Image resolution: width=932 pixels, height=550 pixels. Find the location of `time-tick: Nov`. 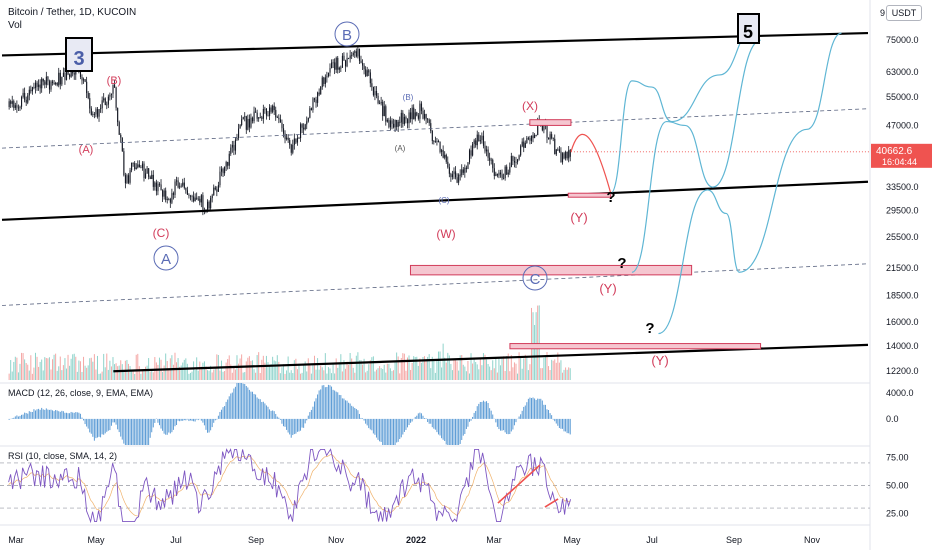

time-tick: Nov is located at coordinates (336, 540).